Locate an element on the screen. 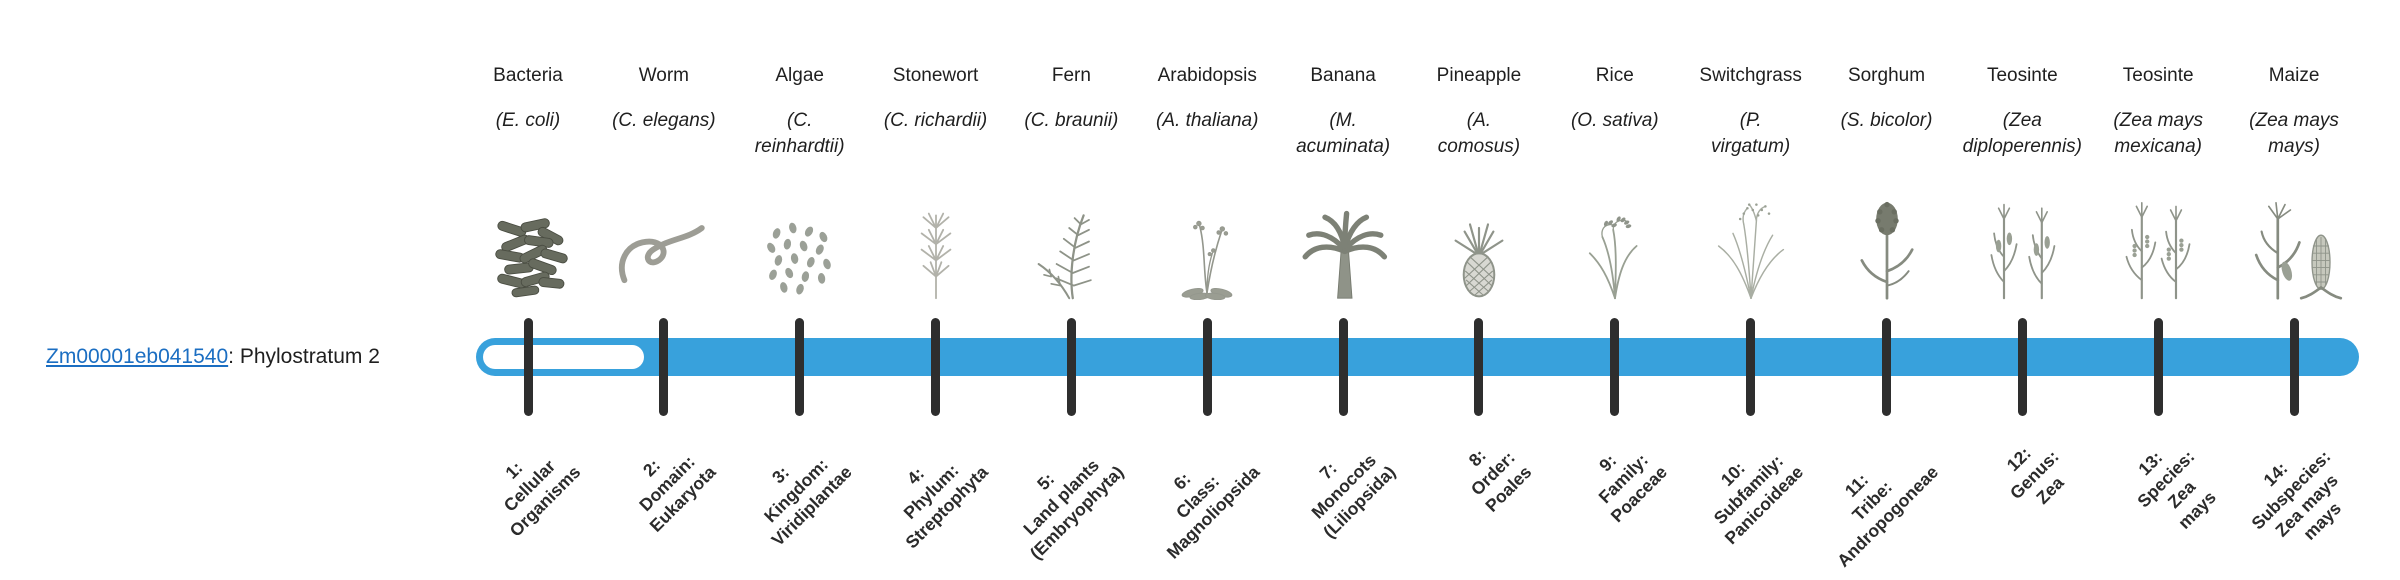 The image size is (2400, 580). stage-column: Sorghum (S. bicolor) is located at coordinates (1887, 182).